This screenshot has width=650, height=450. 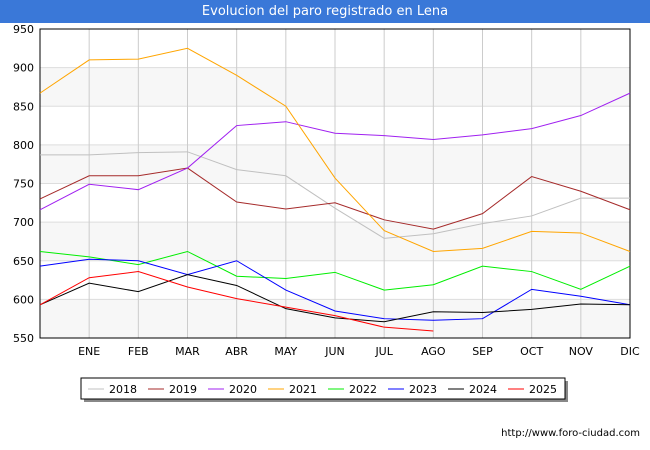 I want to click on legend-label: 2019, so click(x=183, y=389).